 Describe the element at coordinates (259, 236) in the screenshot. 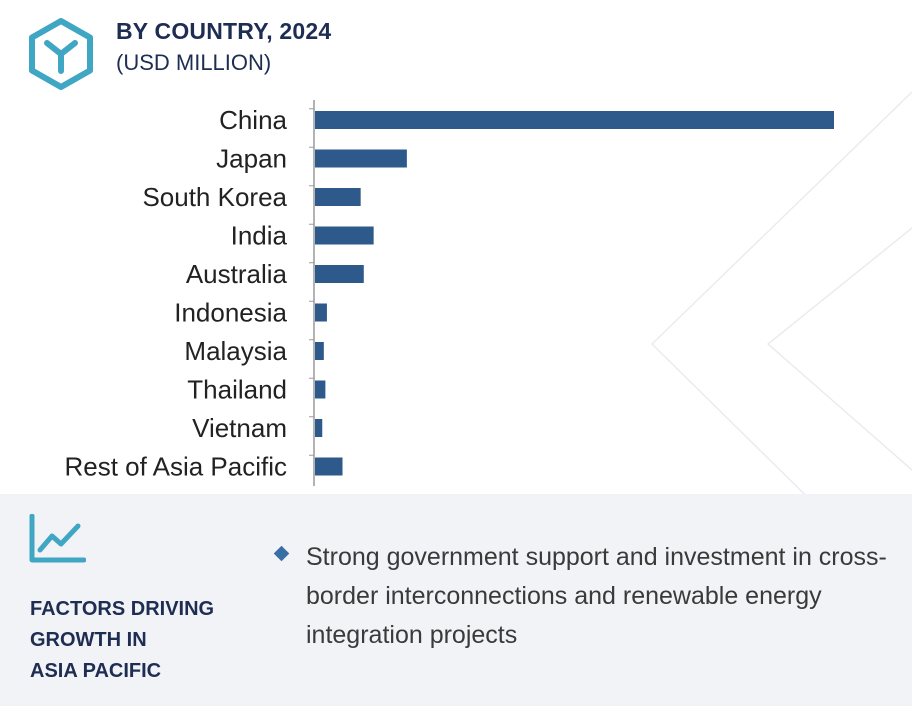

I see `category-label: India` at that location.